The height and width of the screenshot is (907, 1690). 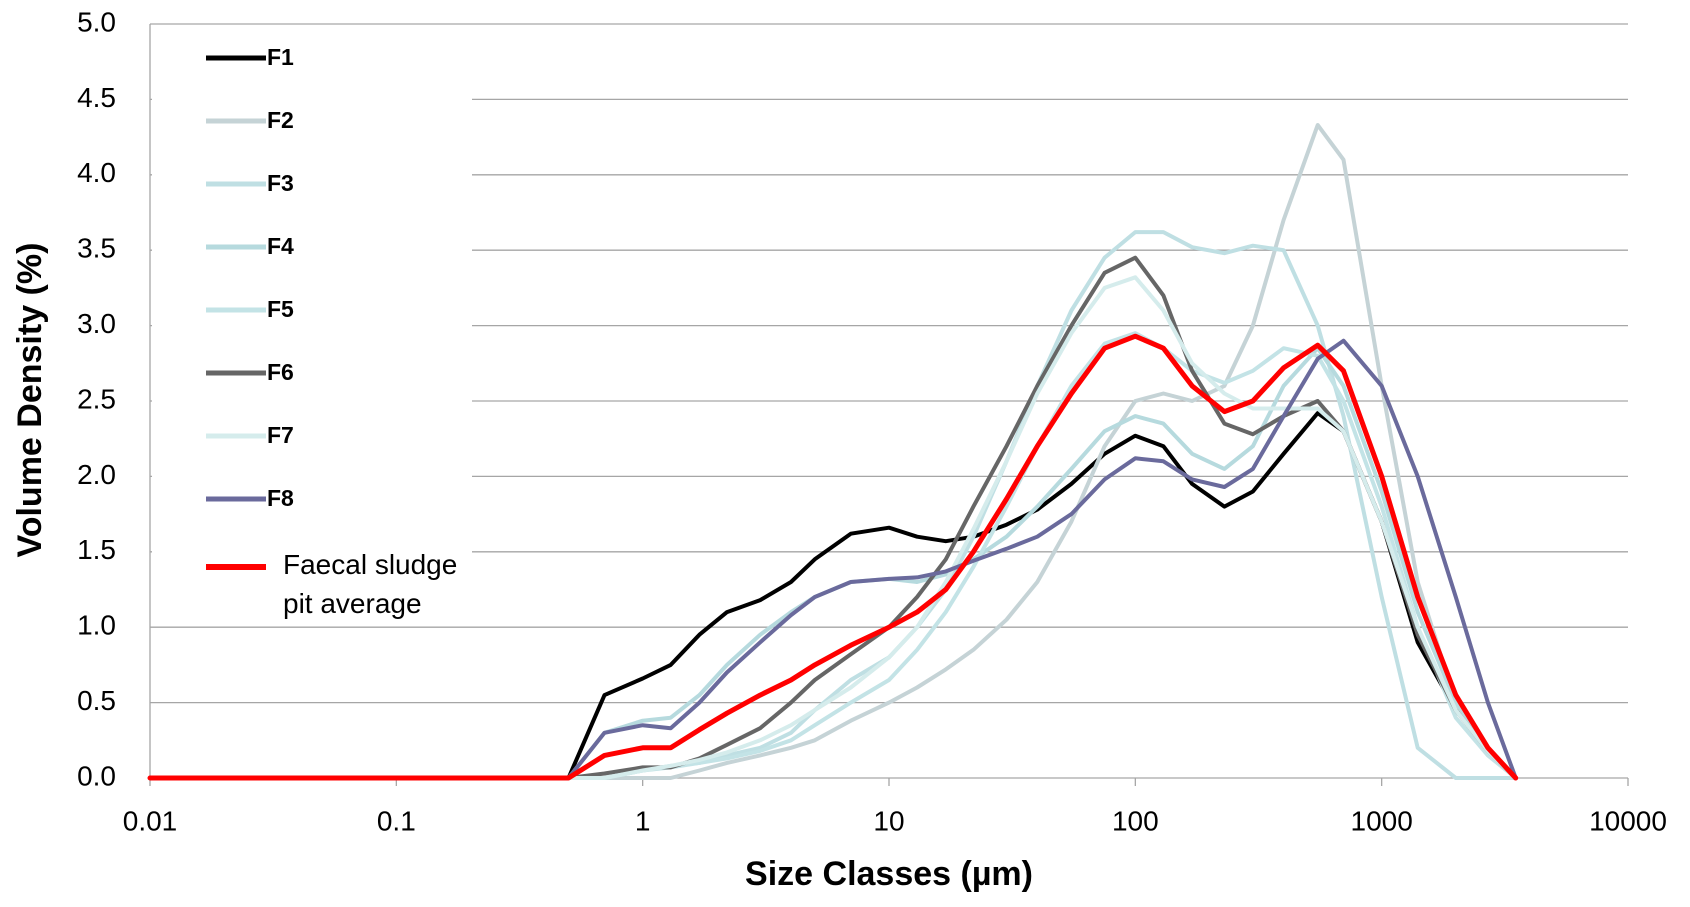 What do you see at coordinates (280, 372) in the screenshot?
I see `legend-label: F6` at bounding box center [280, 372].